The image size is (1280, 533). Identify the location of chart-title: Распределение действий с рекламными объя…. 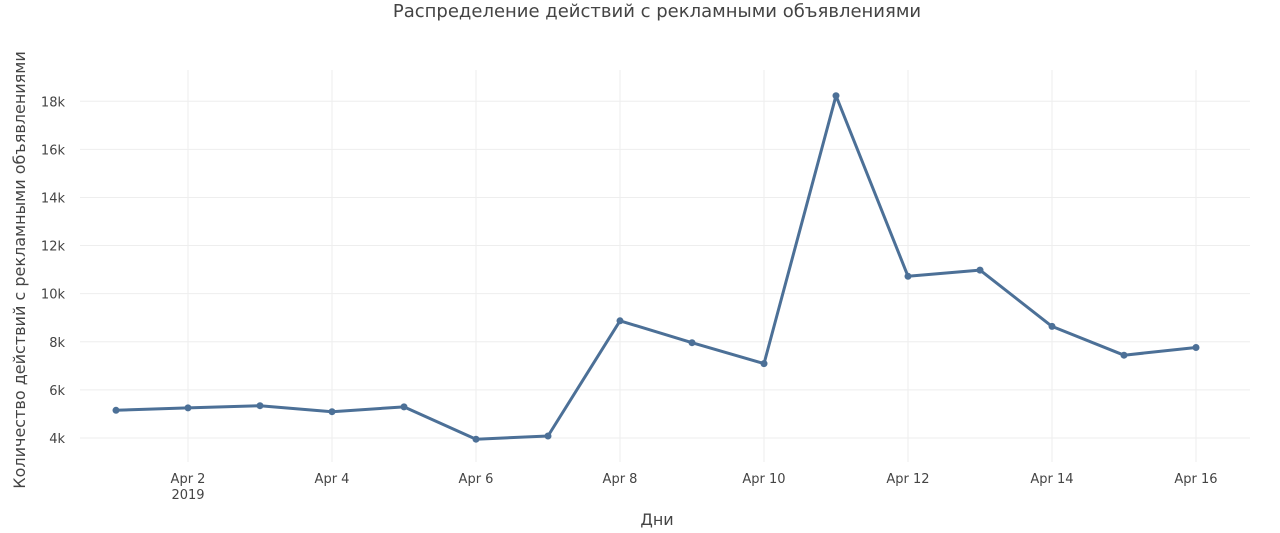
(657, 11).